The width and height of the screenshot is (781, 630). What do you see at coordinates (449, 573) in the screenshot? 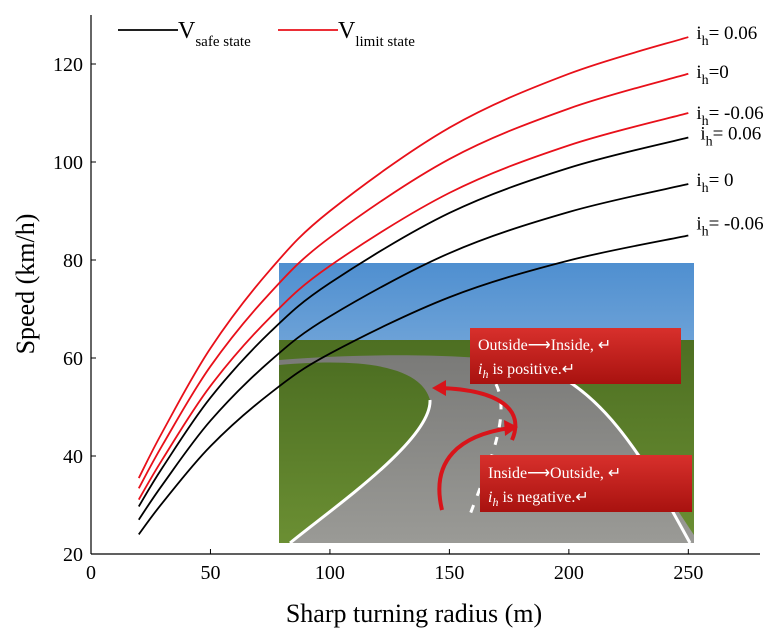
I see `x-tick-label: 150` at bounding box center [449, 573].